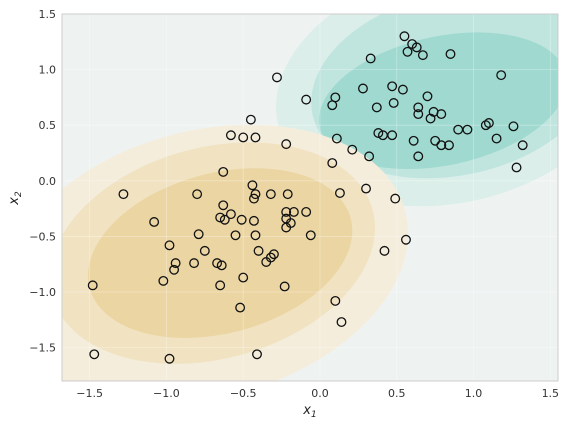 This screenshot has height=429, width=571. Describe the element at coordinates (42, 236) in the screenshot. I see `y-tick-label-2: −0.5` at that location.